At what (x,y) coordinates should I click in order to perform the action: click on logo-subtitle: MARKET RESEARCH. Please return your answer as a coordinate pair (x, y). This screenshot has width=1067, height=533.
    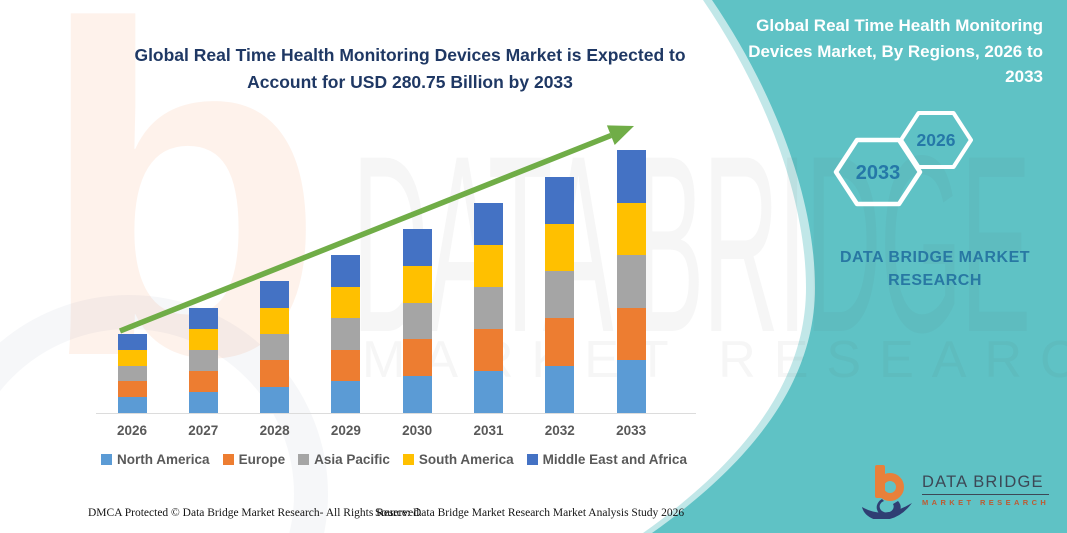
    Looking at the image, I should click on (986, 502).